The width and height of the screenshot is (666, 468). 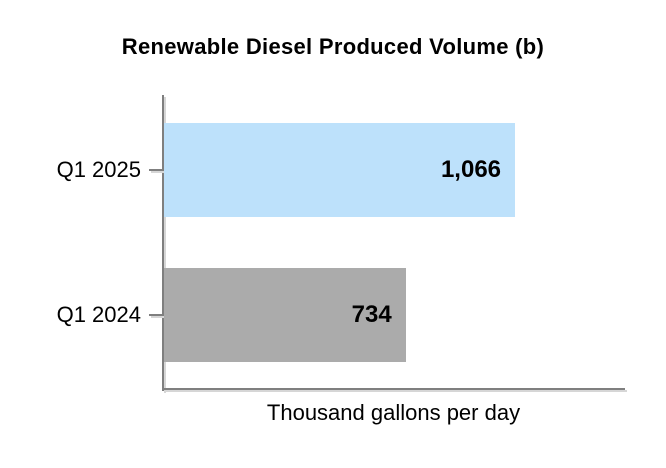 I want to click on x-axis-line, so click(x=393, y=389).